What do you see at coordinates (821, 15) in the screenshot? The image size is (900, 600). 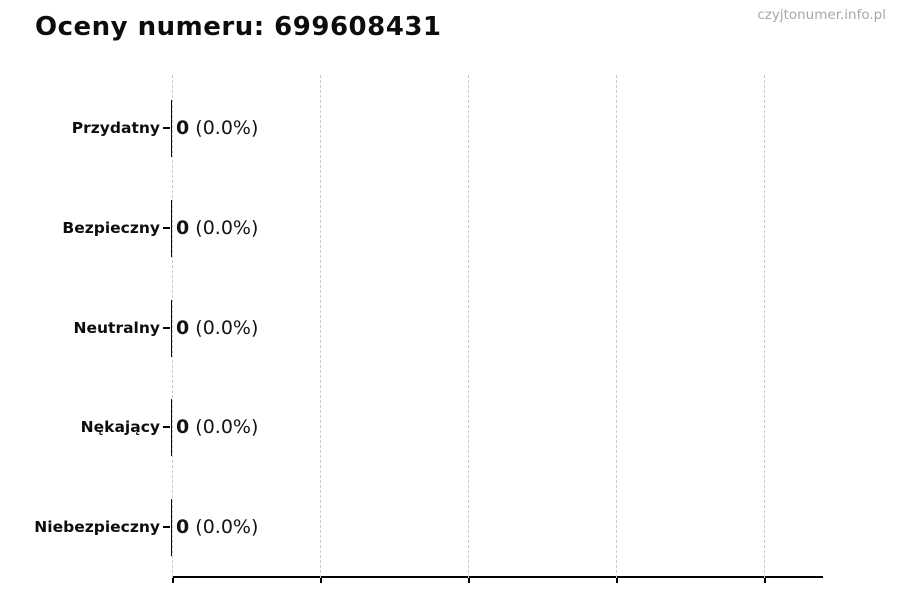 I see `watermark-site-label: czyjtonumer.info.pl` at bounding box center [821, 15].